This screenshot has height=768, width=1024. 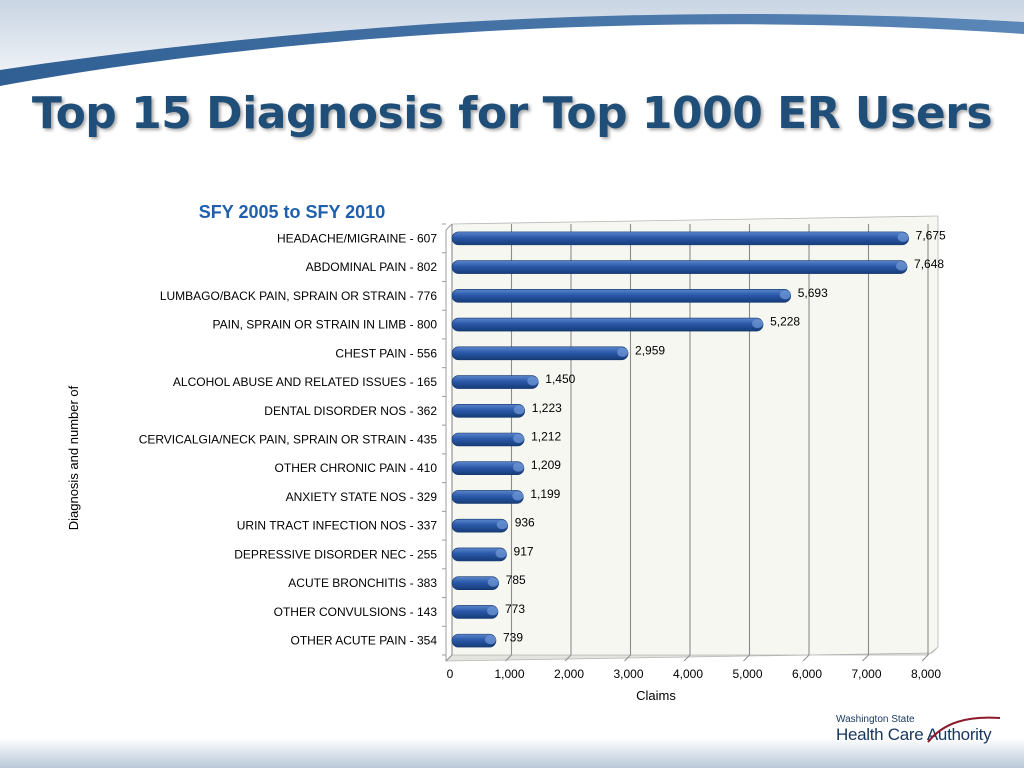 What do you see at coordinates (364, 641) in the screenshot?
I see `y-tick-label: OTHER ACUTE PAIN - 354` at bounding box center [364, 641].